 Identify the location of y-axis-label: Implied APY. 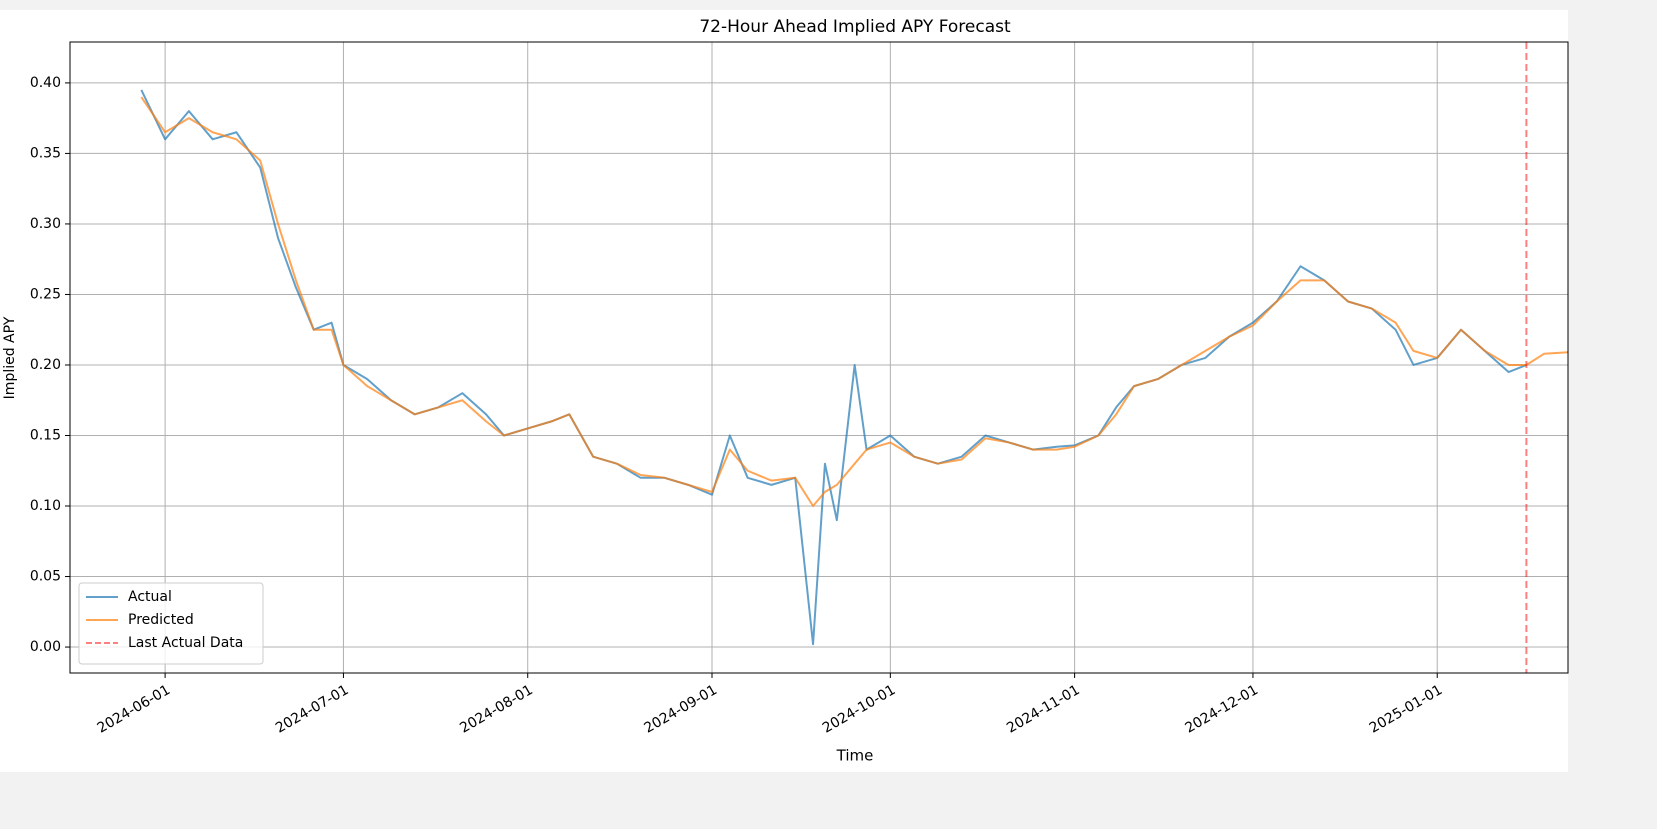
(10, 357).